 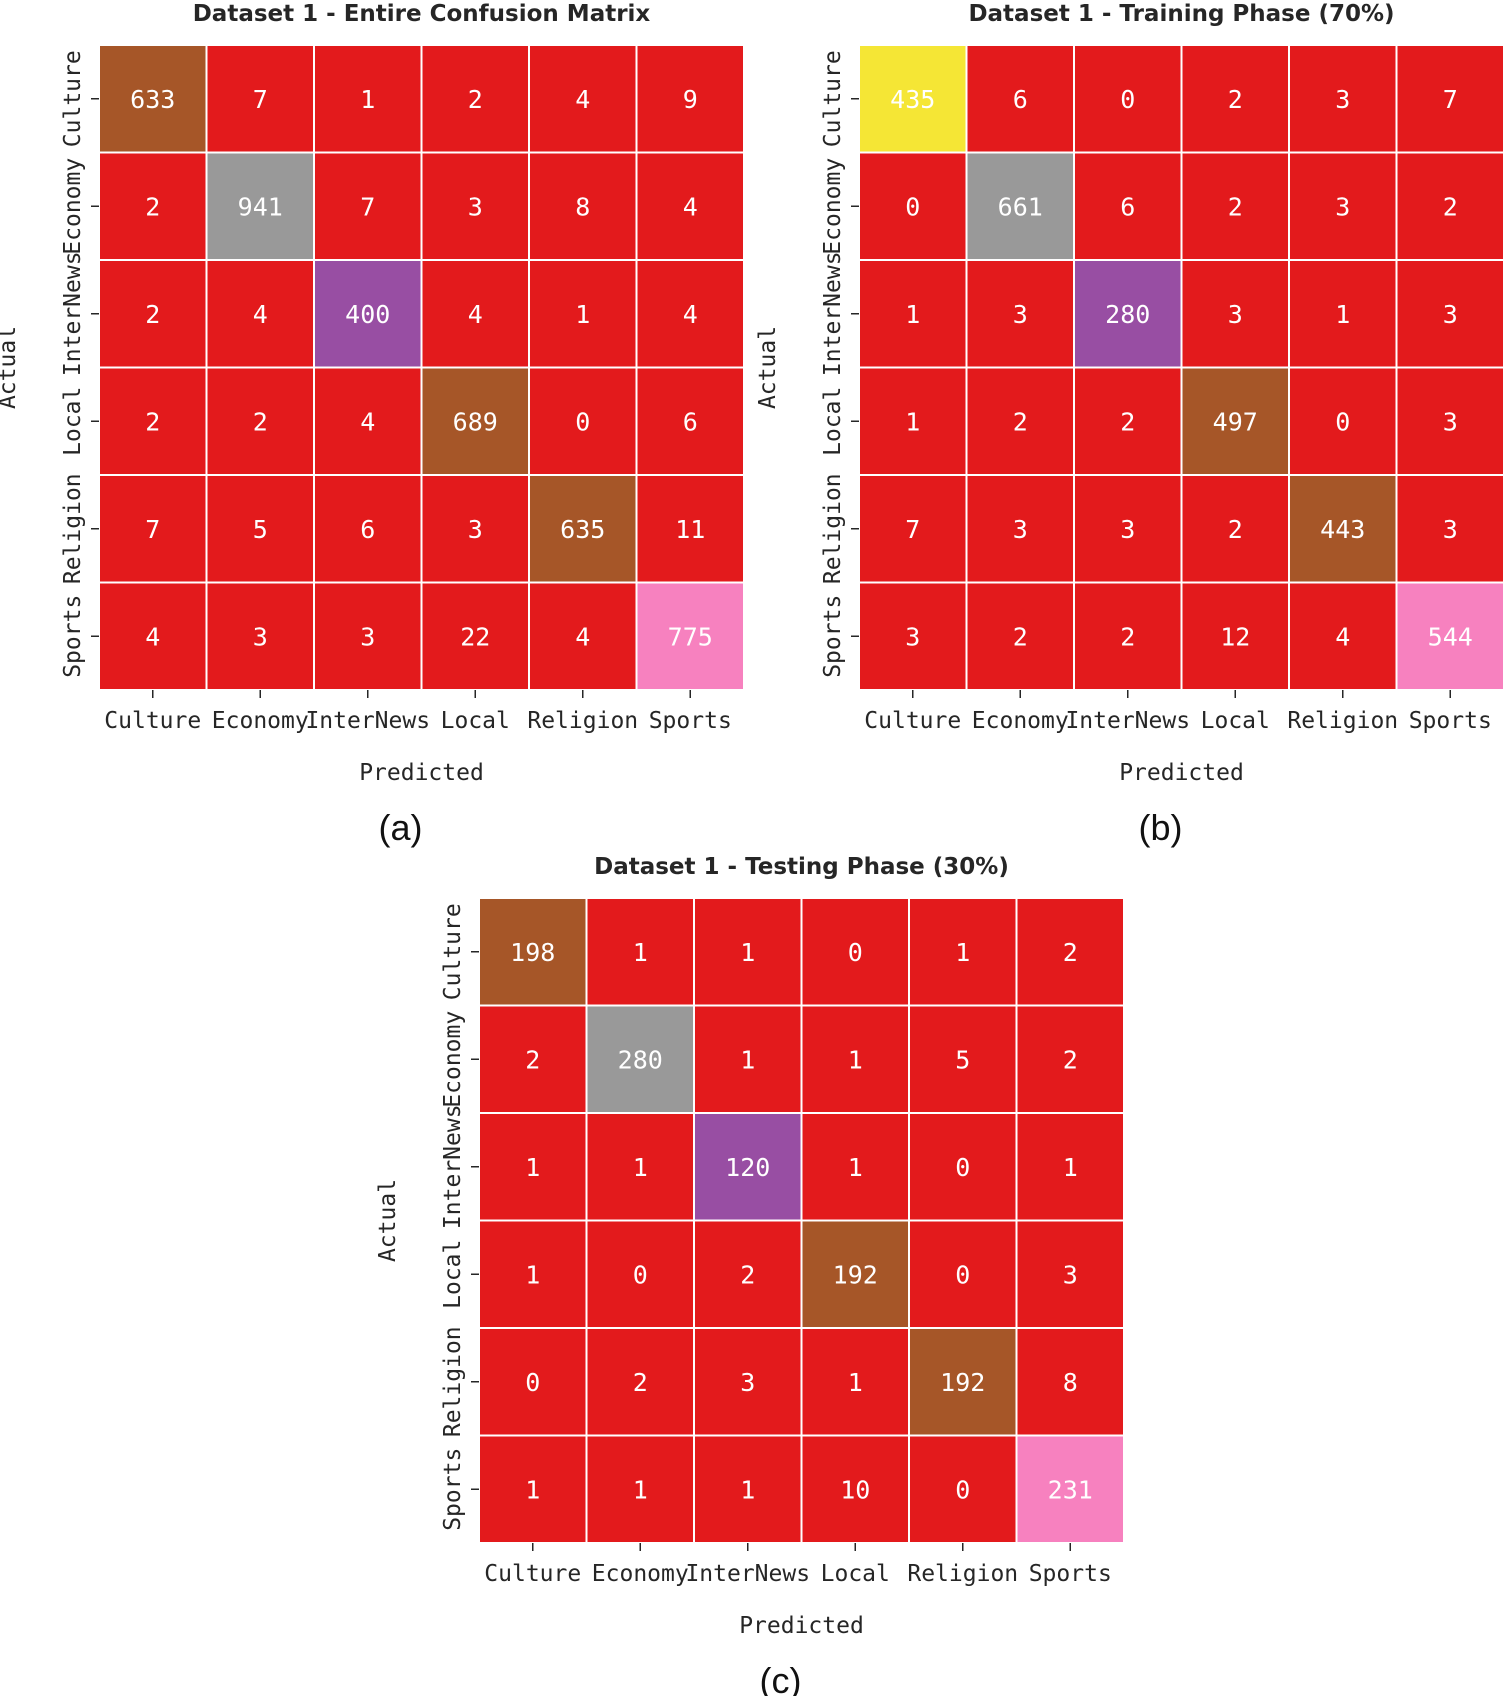 I want to click on cell-value-label: 775, so click(x=690, y=636).